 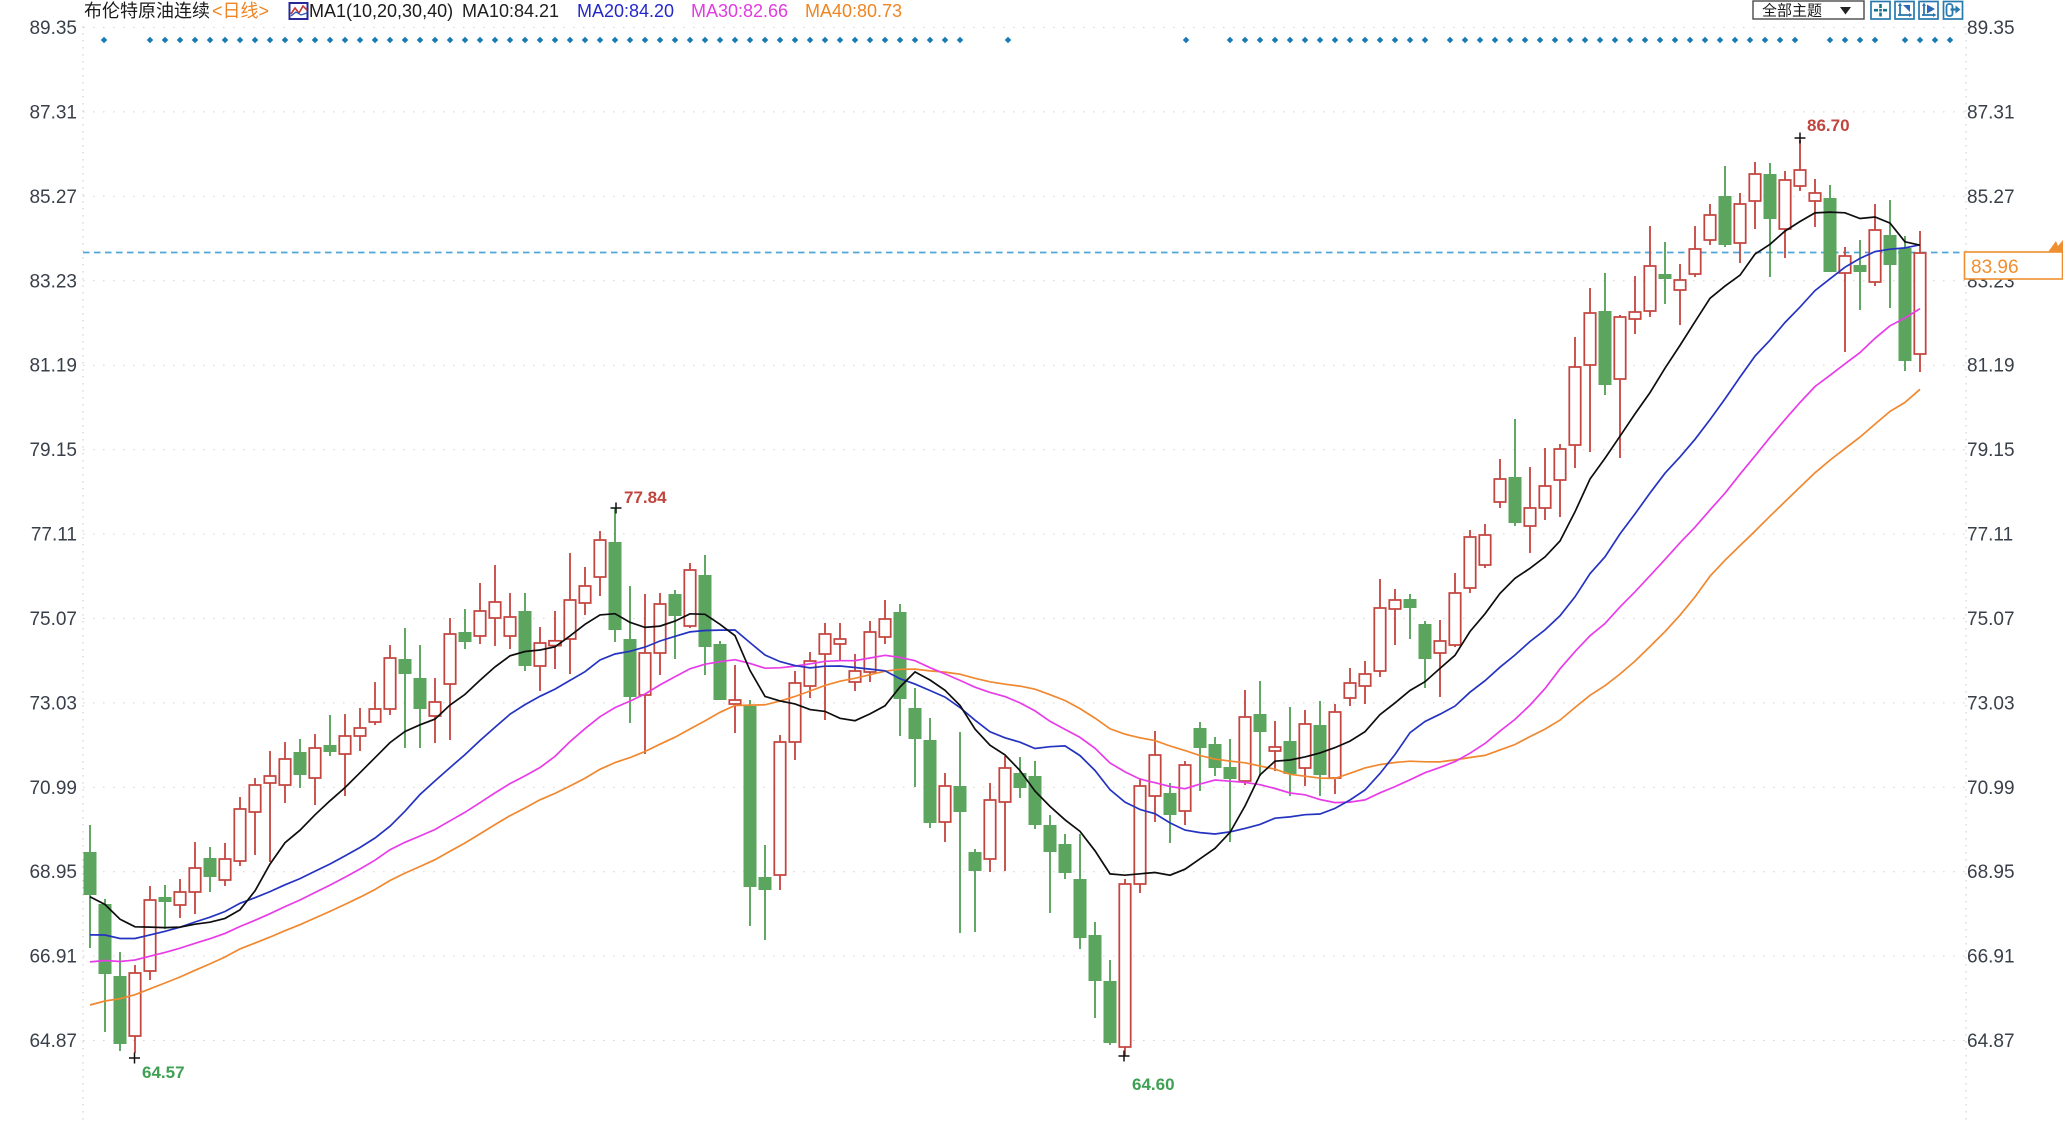 What do you see at coordinates (240, 11) in the screenshot?
I see `svg-text: <日线>` at bounding box center [240, 11].